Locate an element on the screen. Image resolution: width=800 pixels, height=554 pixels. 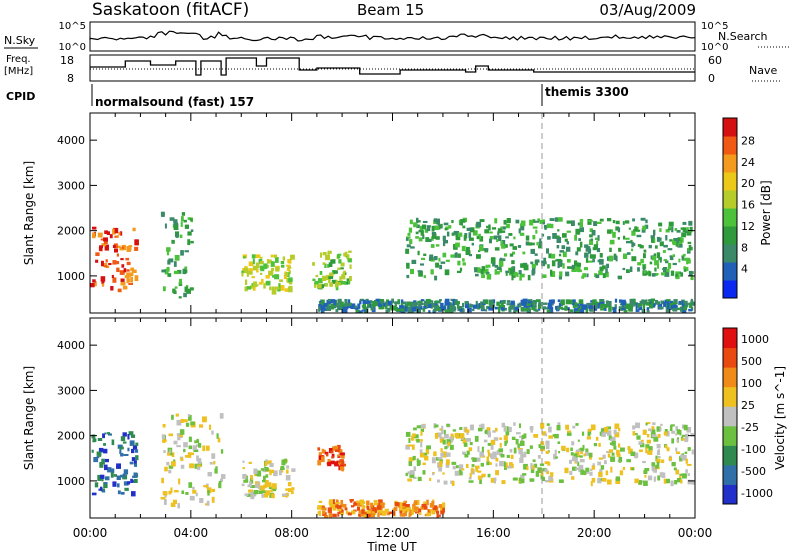
nsky-tick-top: 10^5 is located at coordinates (72, 26).